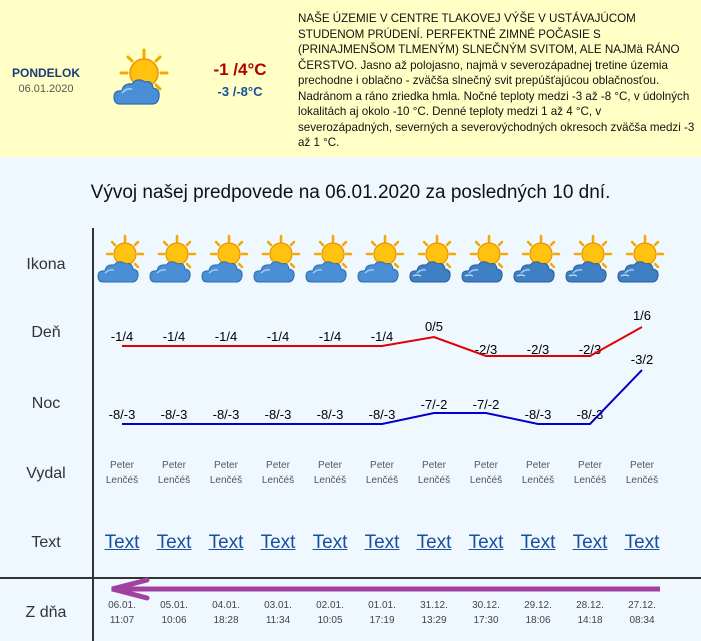 This screenshot has height=641, width=701. I want to click on grid-divider-horizontal, so click(350, 578).